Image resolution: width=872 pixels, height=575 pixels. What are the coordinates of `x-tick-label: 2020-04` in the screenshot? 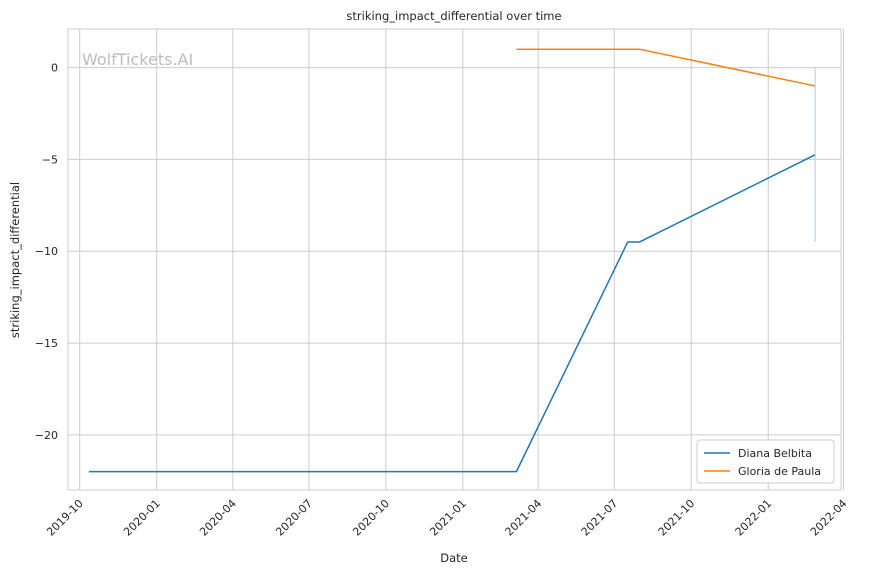 It's located at (218, 518).